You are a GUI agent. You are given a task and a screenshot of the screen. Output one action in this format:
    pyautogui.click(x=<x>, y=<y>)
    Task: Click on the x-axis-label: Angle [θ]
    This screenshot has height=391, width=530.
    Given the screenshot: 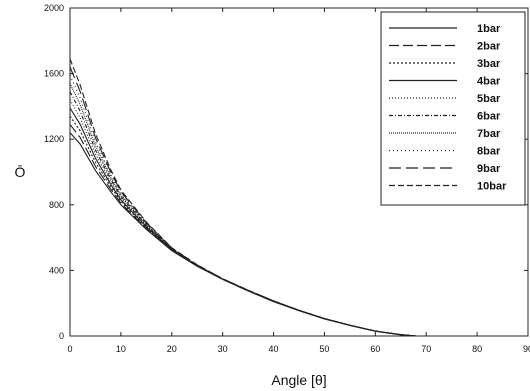 What is the action you would take?
    pyautogui.click(x=298, y=380)
    